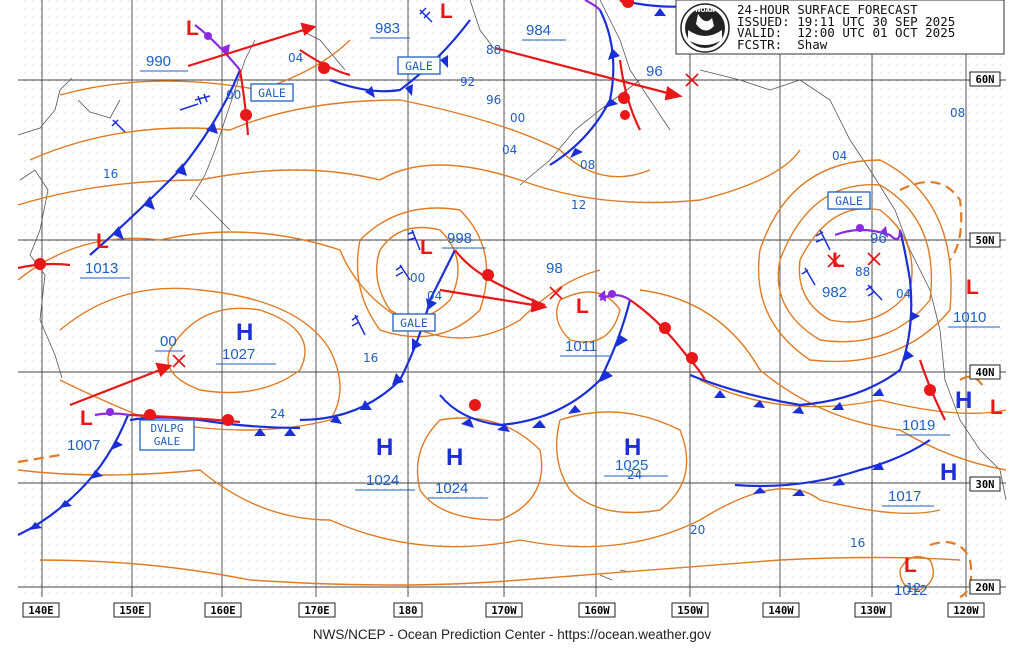 This screenshot has width=1024, height=652. I want to click on svg-text: 140E, so click(40, 611).